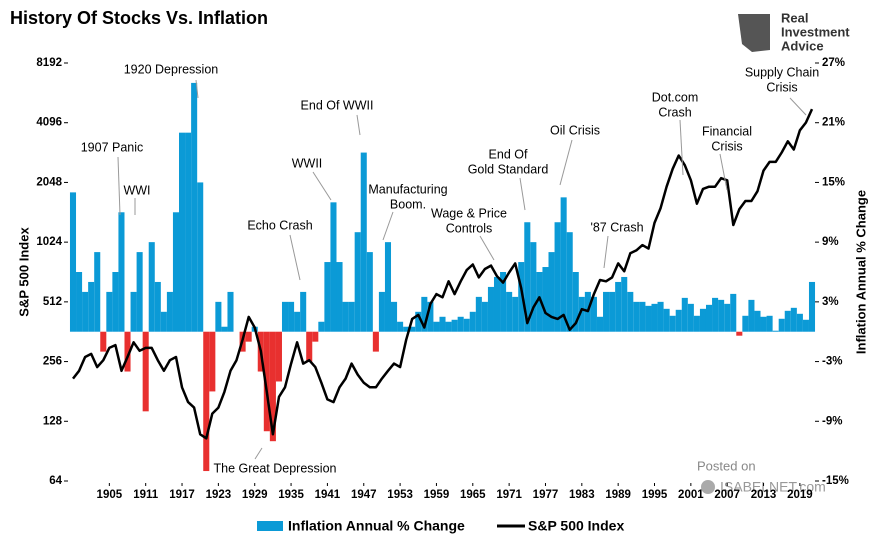 This screenshot has height=555, width=890. I want to click on y2-tick-label: 15%, so click(833, 182).